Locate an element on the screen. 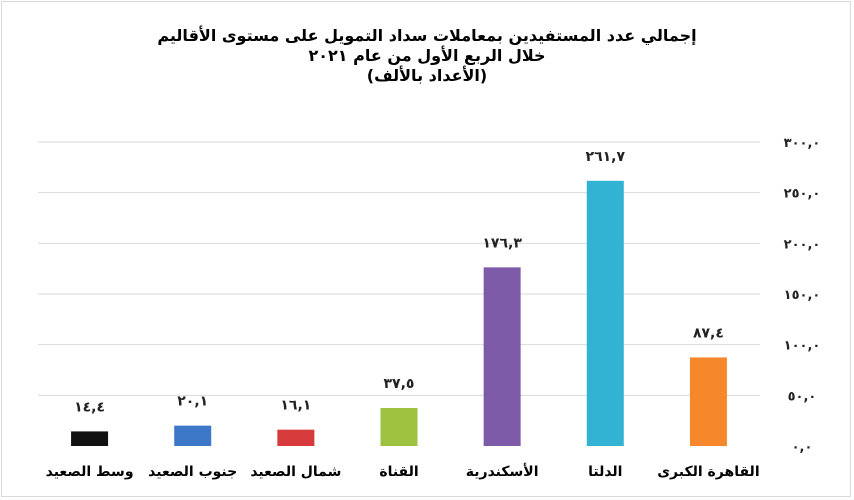  value-label: ٢٠,١ is located at coordinates (192, 402).